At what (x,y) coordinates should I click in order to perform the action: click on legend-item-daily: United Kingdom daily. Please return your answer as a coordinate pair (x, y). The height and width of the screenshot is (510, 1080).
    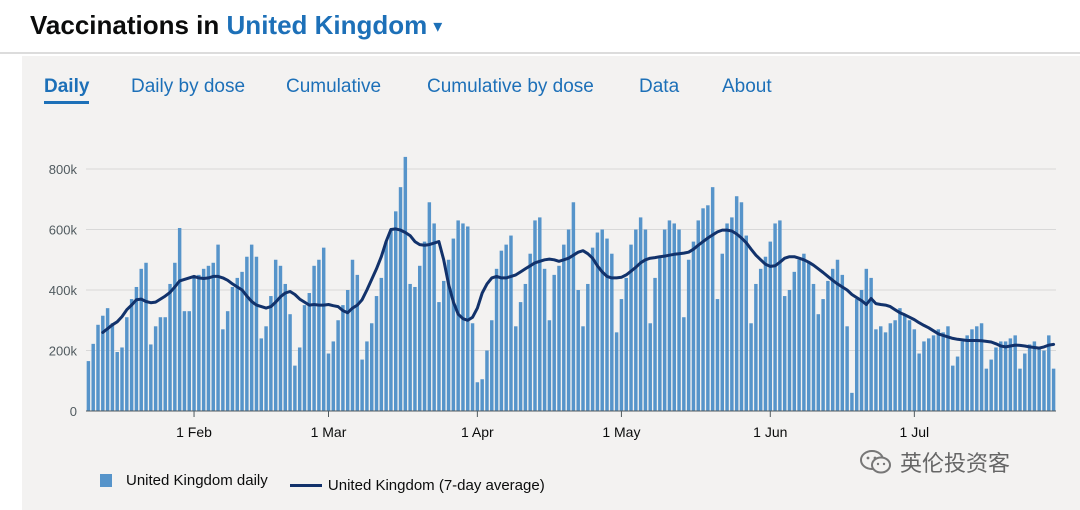
    Looking at the image, I should click on (184, 480).